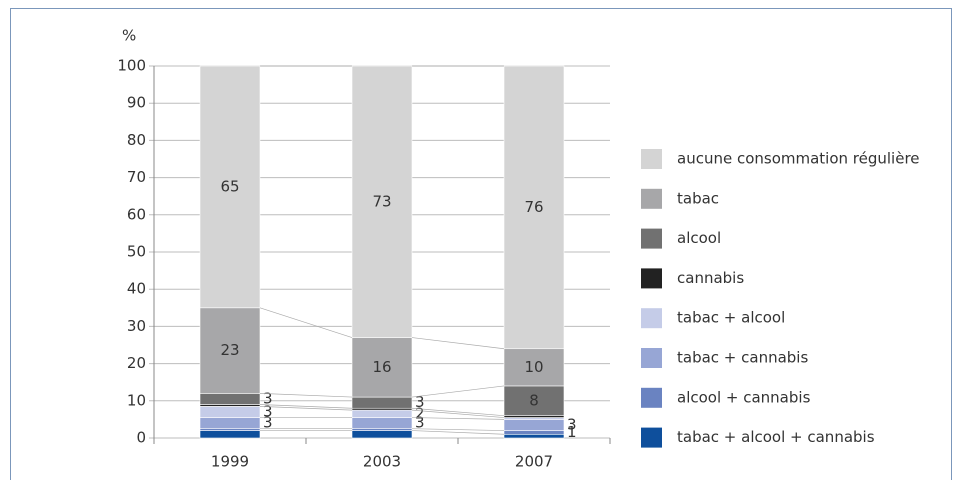 The image size is (962, 480). Describe the element at coordinates (136, 400) in the screenshot. I see `y-tick-label: 10` at that location.